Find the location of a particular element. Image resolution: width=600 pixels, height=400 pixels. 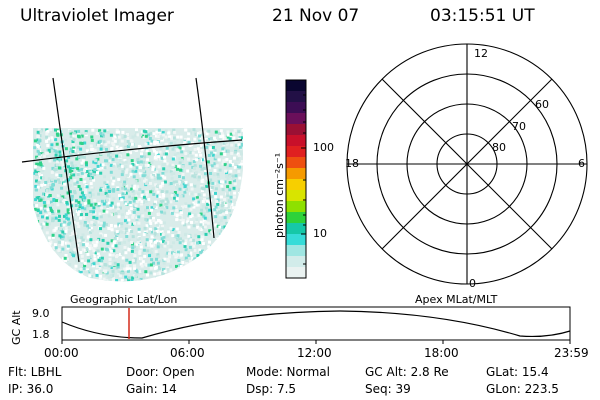

geographic-latlon-label: Geographic Lat/Lon is located at coordinates (124, 299).